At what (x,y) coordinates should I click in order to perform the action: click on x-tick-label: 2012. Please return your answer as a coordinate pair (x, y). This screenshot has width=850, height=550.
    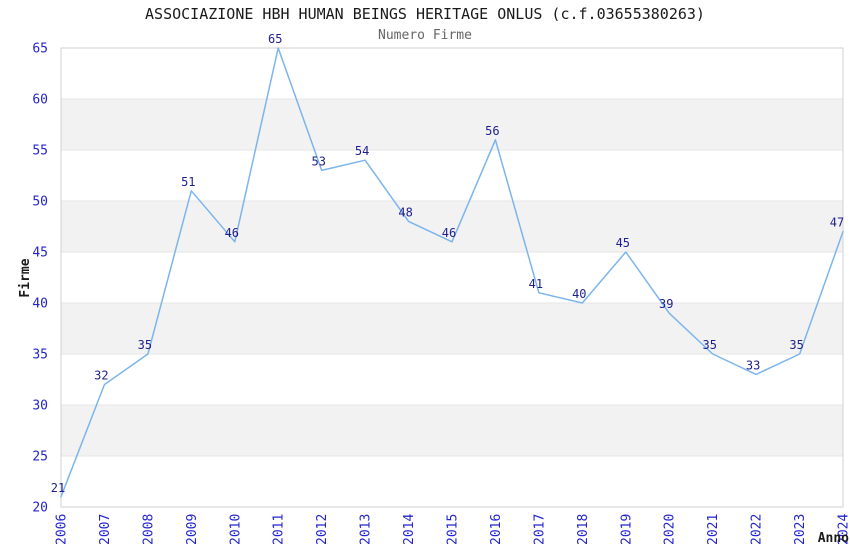
    Looking at the image, I should click on (322, 529).